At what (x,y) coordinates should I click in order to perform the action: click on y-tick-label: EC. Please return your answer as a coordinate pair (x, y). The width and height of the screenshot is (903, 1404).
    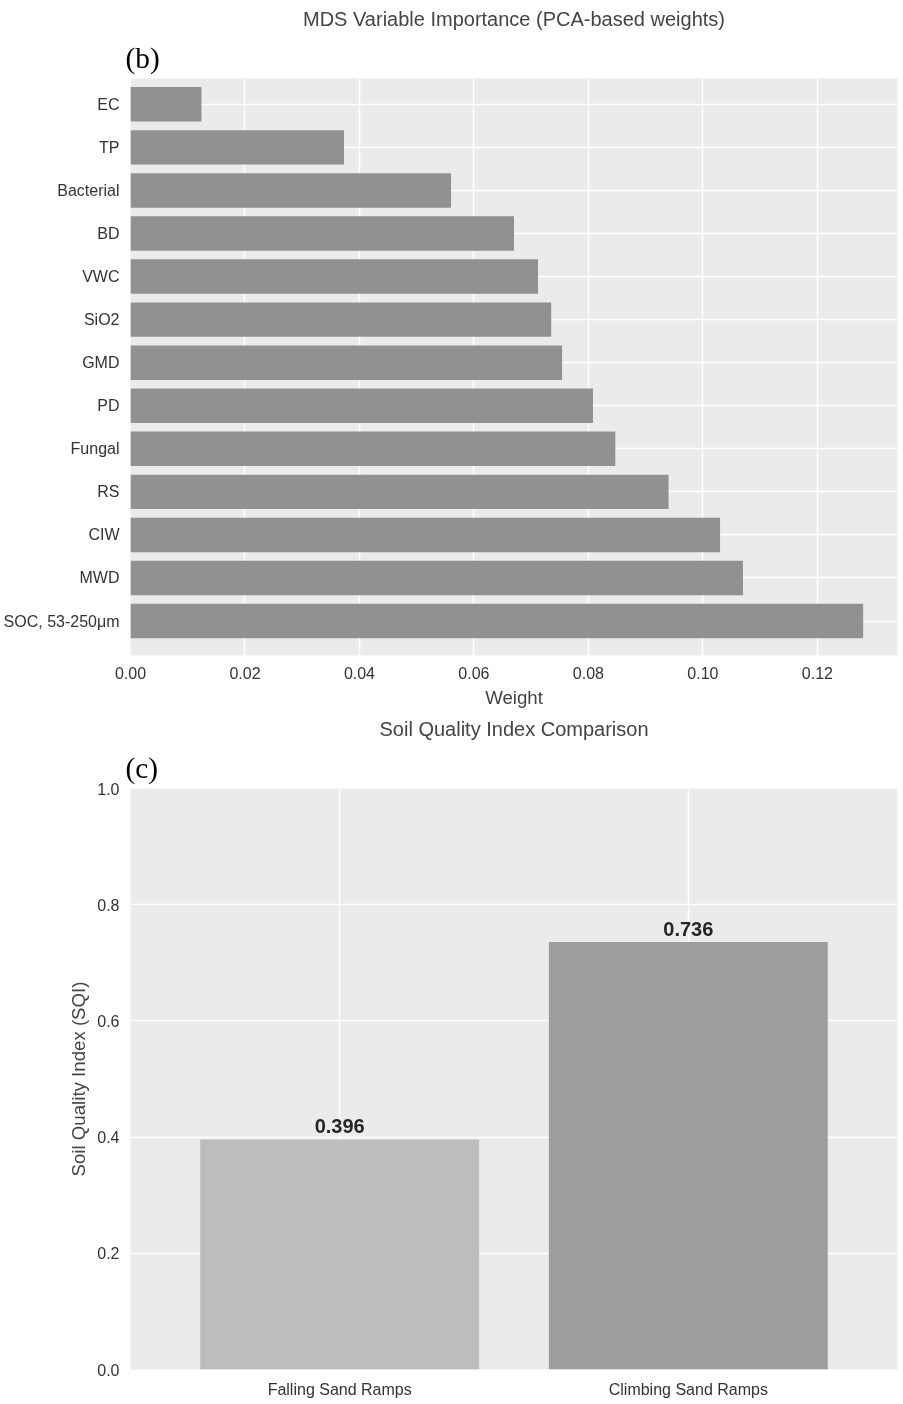
    Looking at the image, I should click on (108, 104).